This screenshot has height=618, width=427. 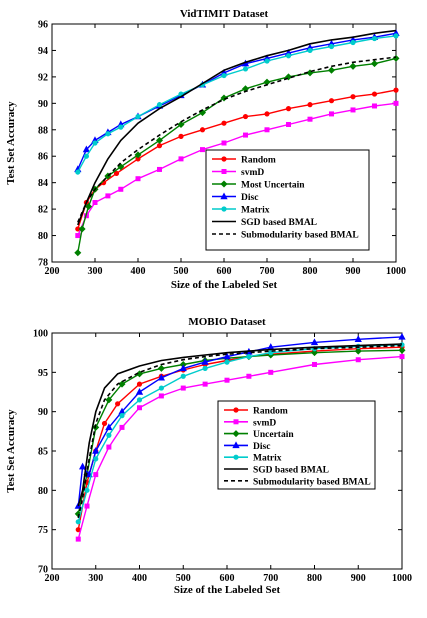 What do you see at coordinates (43, 210) in the screenshot?
I see `y-tick-label: 82` at bounding box center [43, 210].